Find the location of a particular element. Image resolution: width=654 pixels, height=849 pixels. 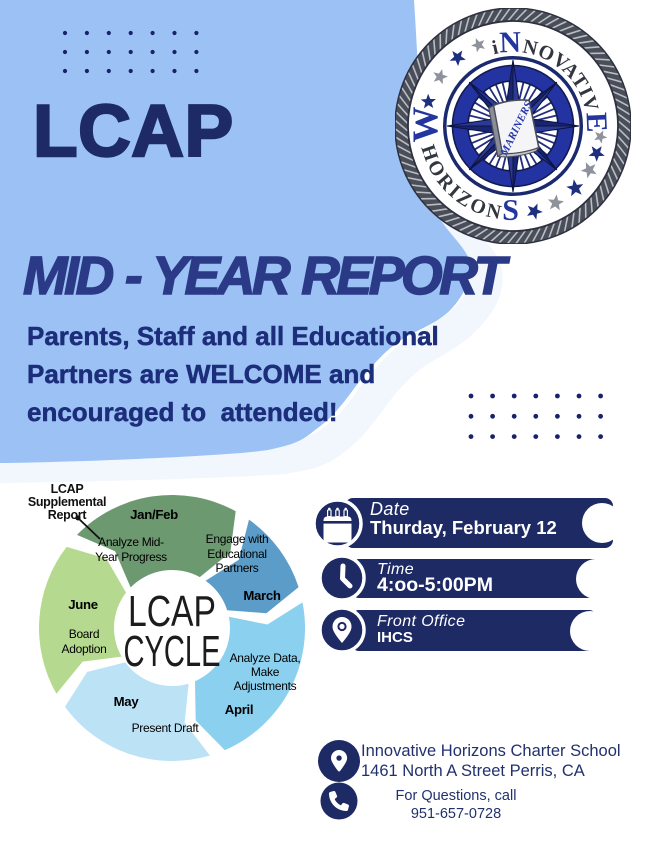

svg-text: CYCLE is located at coordinates (172, 651).